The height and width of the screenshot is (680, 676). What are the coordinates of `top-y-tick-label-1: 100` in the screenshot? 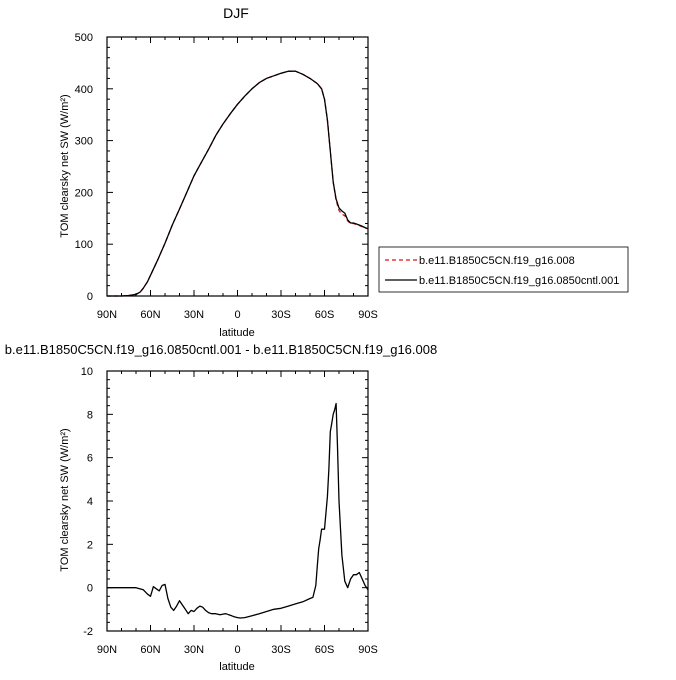 It's located at (84, 245).